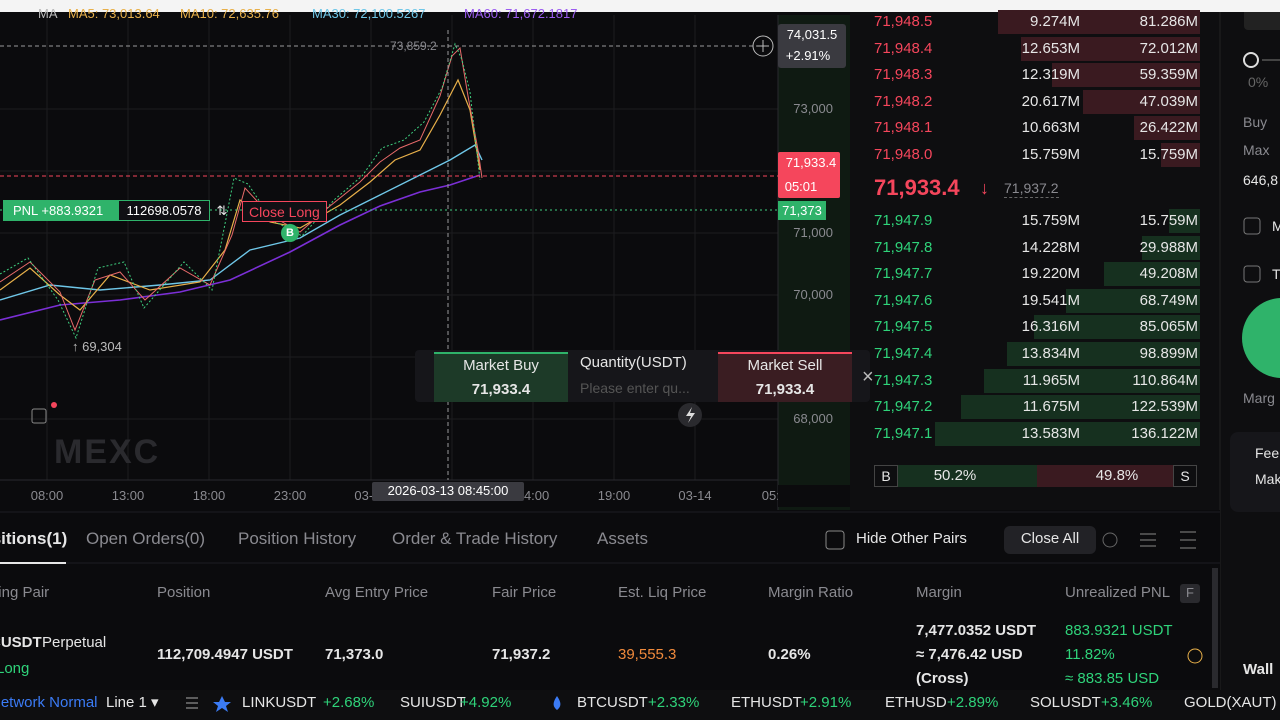 This screenshot has width=1280, height=720. Describe the element at coordinates (1164, 407) in the screenshot. I see `book-total: 122.539M` at that location.